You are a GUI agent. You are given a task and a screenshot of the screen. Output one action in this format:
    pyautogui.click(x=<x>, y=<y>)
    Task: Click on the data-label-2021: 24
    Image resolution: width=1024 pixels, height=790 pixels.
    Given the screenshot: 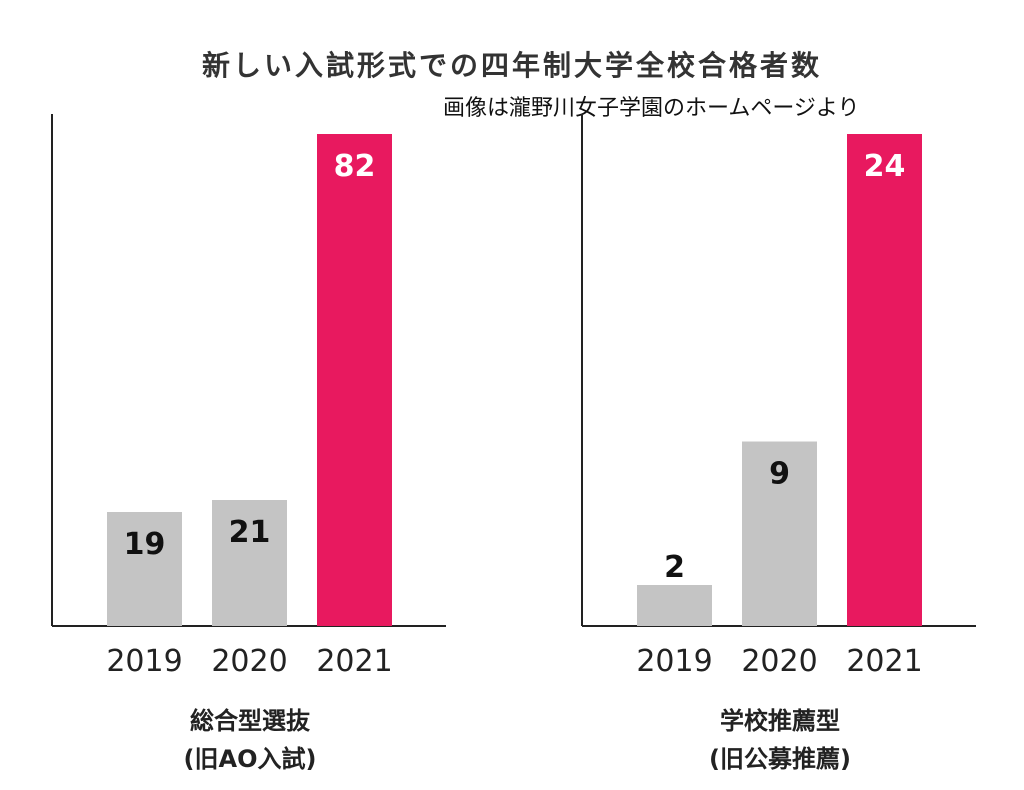 What is the action you would take?
    pyautogui.click(x=885, y=166)
    